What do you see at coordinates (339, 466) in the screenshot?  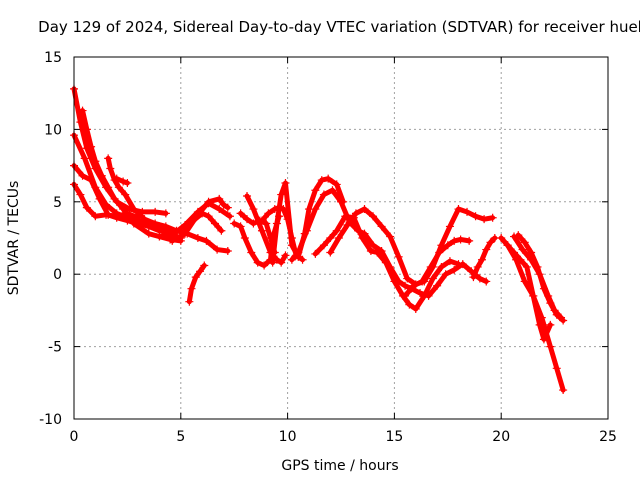 I see `x-axis-label: GPS time / hours` at bounding box center [339, 466].